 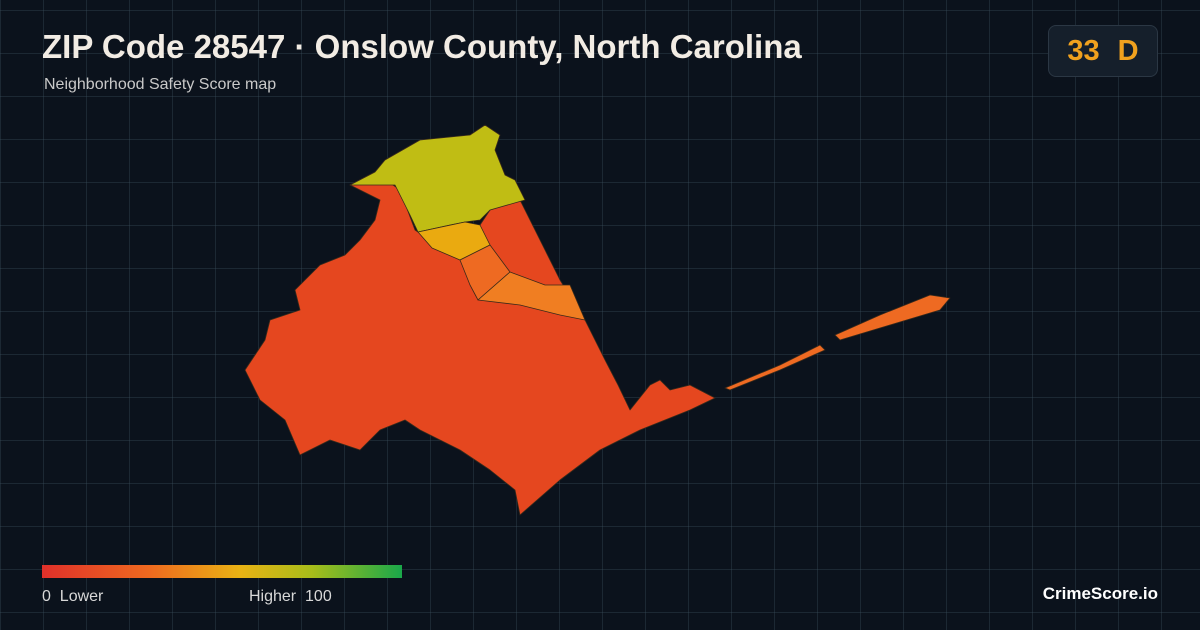 I want to click on legend-max-label: Higher, so click(x=273, y=596).